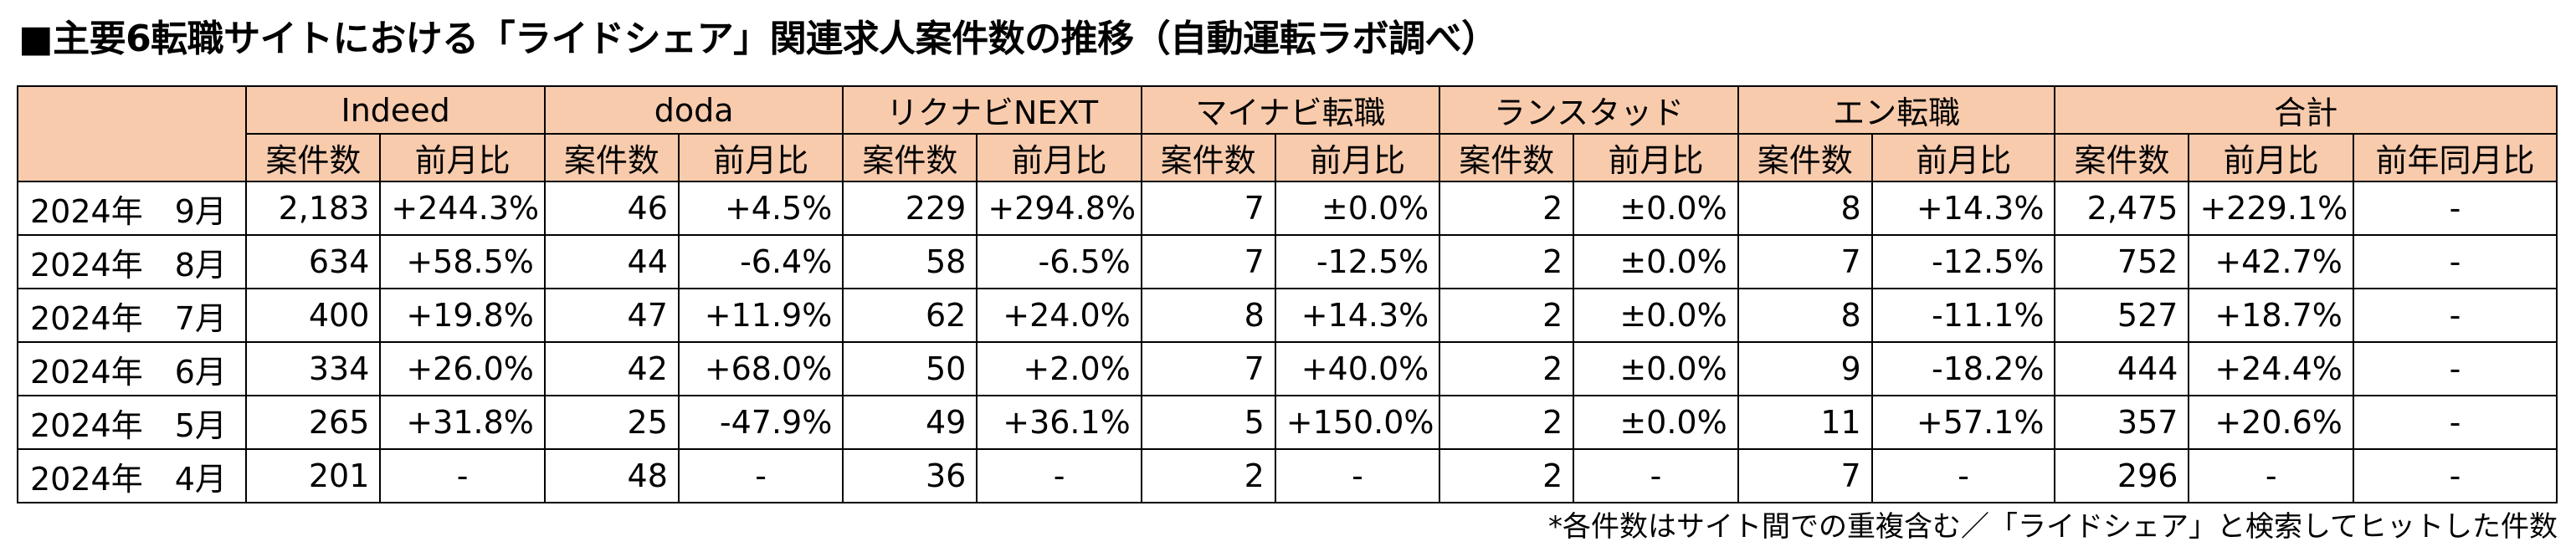  Describe the element at coordinates (611, 315) in the screenshot. I see `cell-count: 47` at that location.